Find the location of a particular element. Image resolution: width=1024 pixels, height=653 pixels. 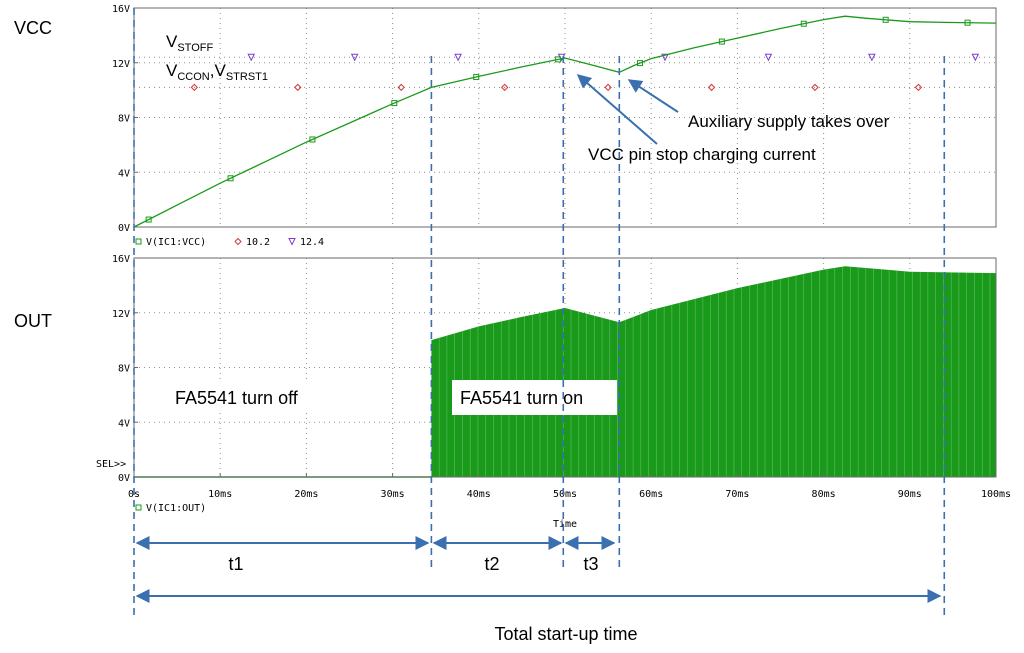

vstrst-main: V is located at coordinates (220, 70).